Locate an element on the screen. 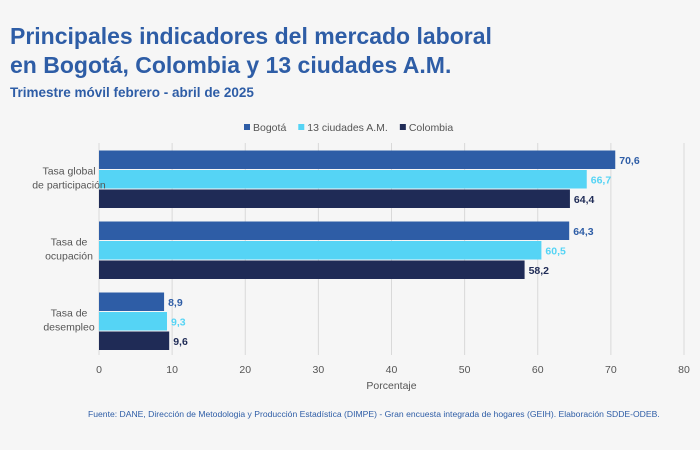  y-category-label: desempleo is located at coordinates (69, 327).